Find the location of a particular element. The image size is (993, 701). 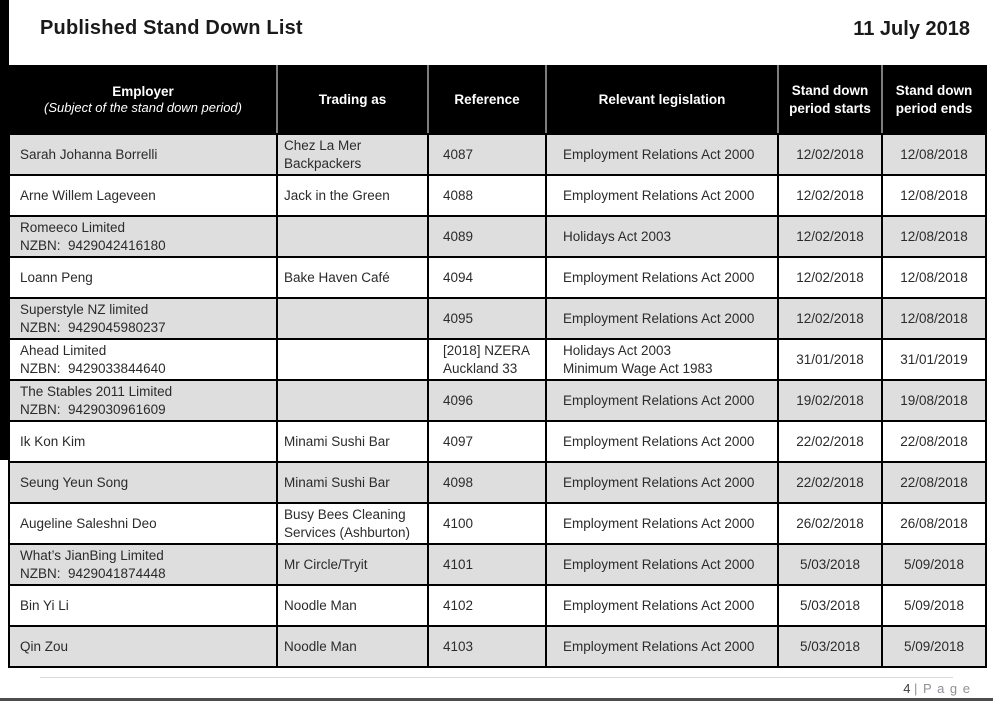

employer-cell: Loann Peng is located at coordinates (143, 277).